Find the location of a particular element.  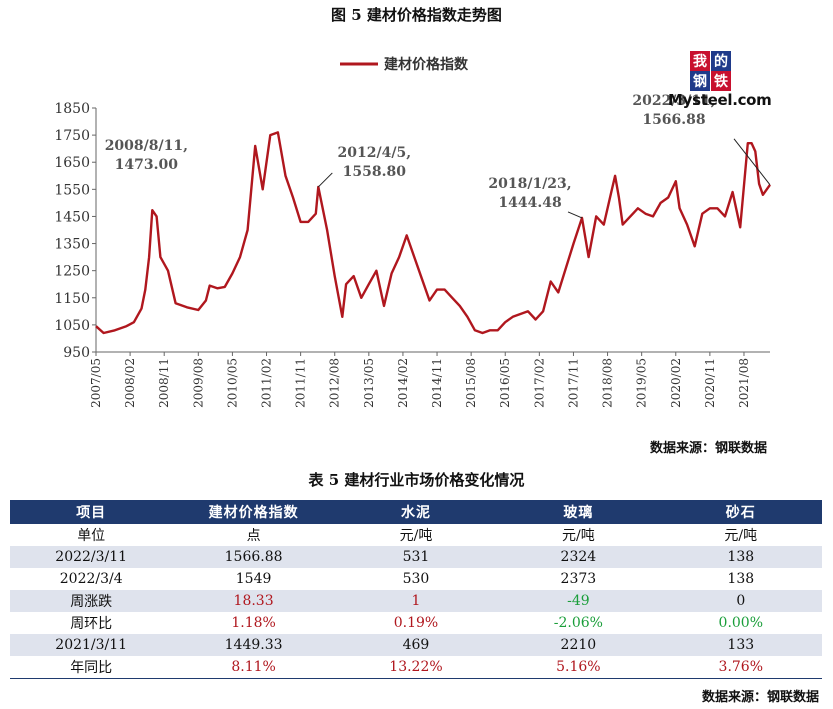

table-header-cell: 建材价格指数 is located at coordinates (253, 512).